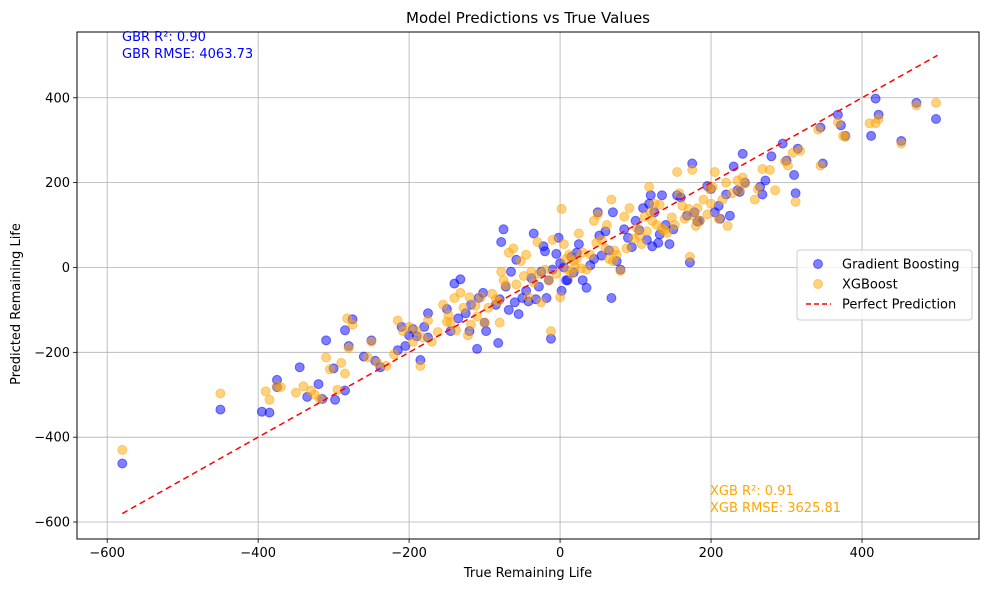 This screenshot has width=990, height=590. I want to click on y-axis-title: Predicted Remaining Life, so click(16, 304).